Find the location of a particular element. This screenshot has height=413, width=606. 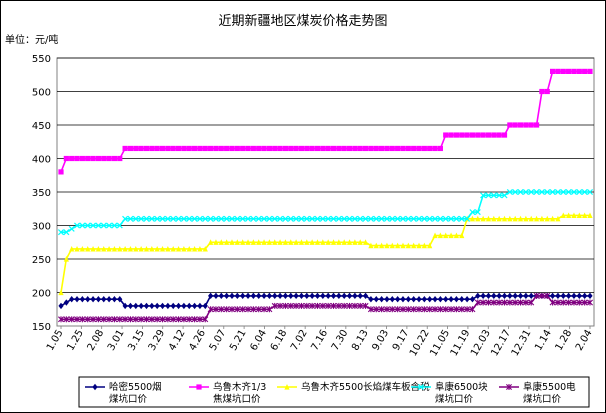

x-tick-label: 2.04 is located at coordinates (584, 340).